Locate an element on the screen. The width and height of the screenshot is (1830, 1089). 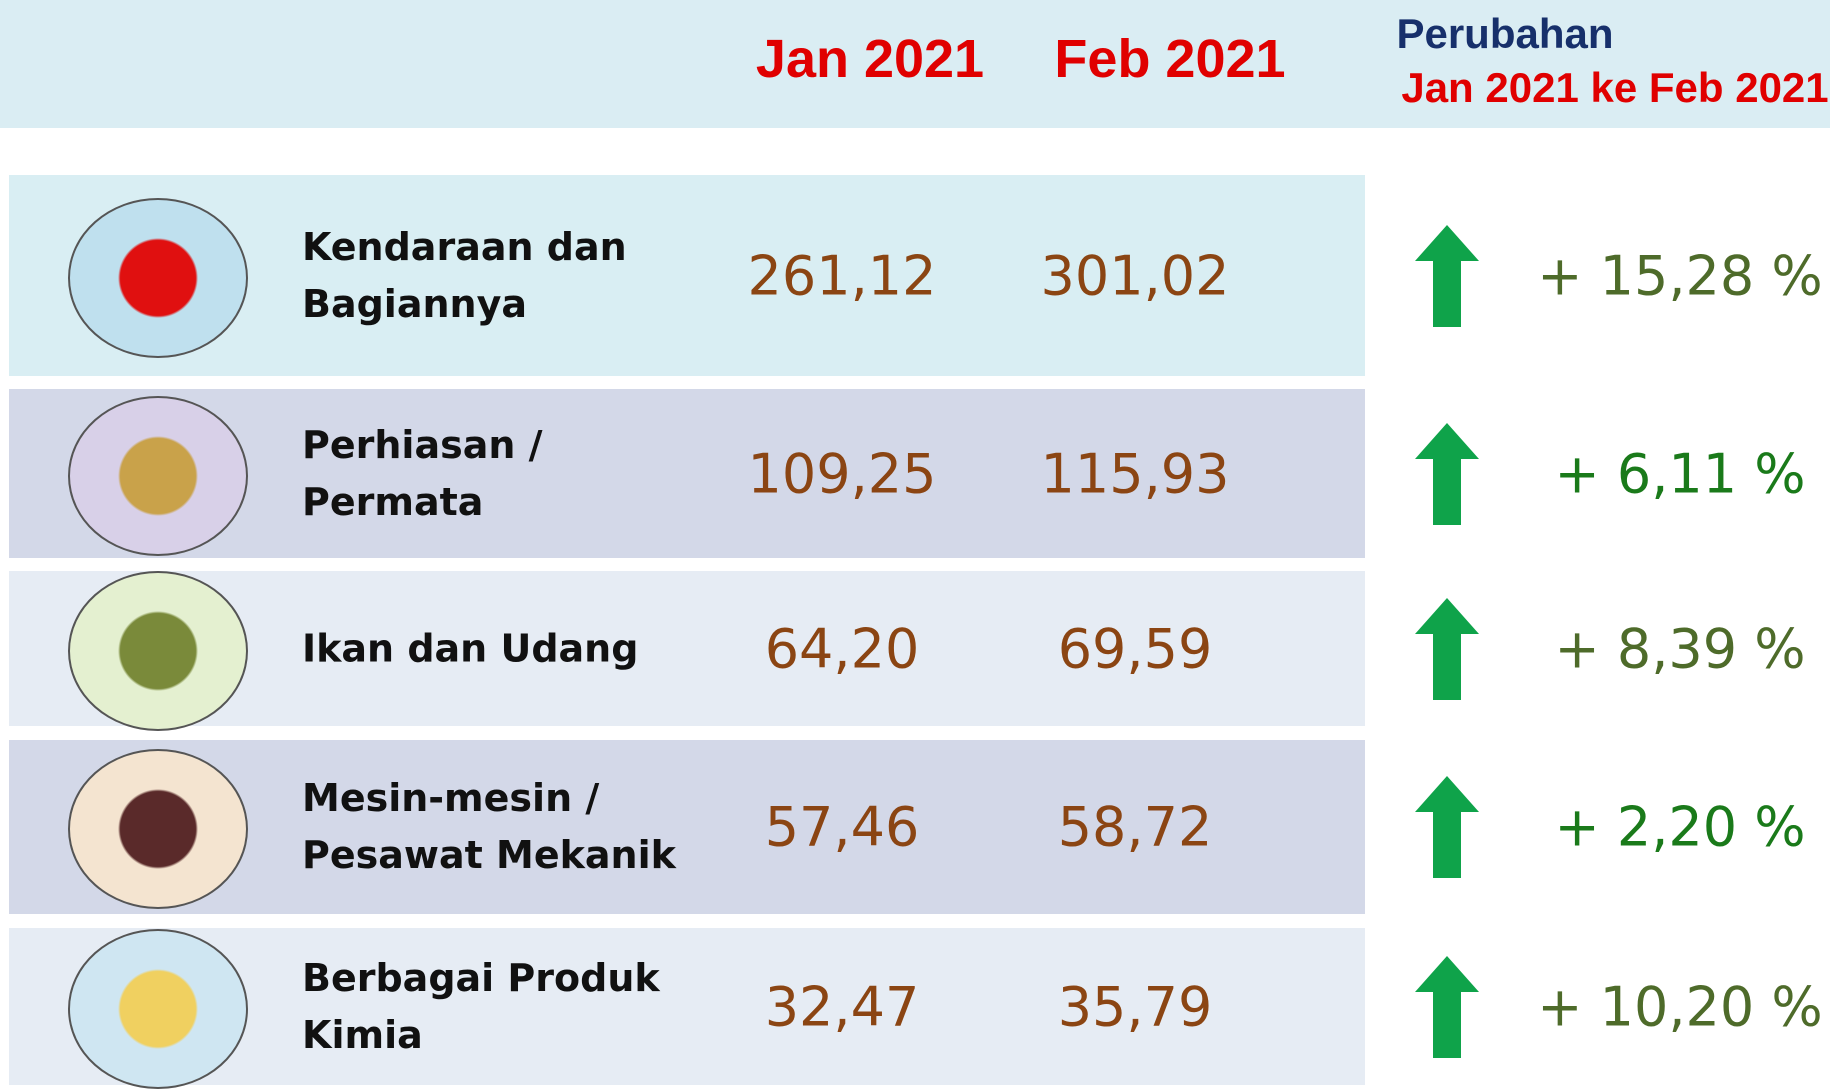
feb-value: 115,93 is located at coordinates (1135, 473).